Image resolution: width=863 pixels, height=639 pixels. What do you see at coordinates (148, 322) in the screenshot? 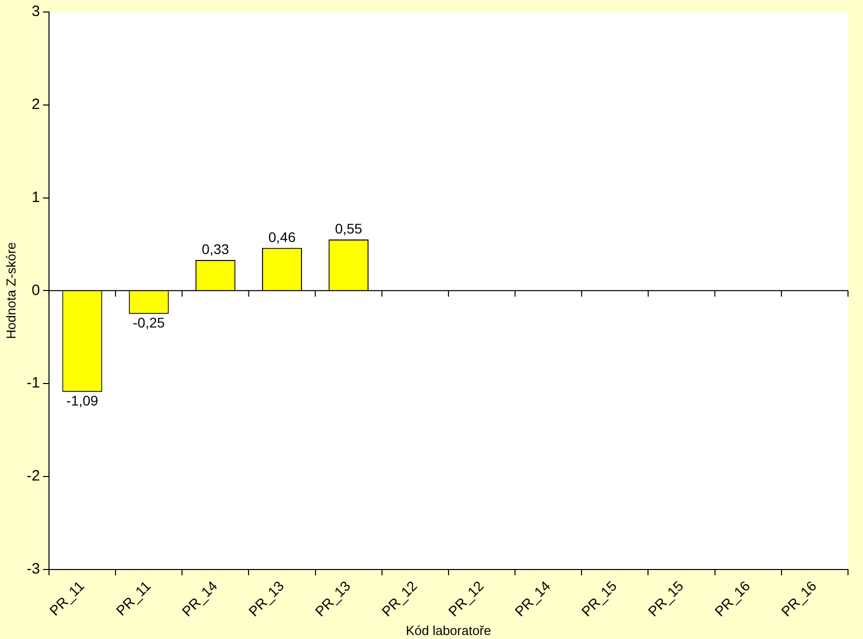
I see `data-label: -0,25` at bounding box center [148, 322].